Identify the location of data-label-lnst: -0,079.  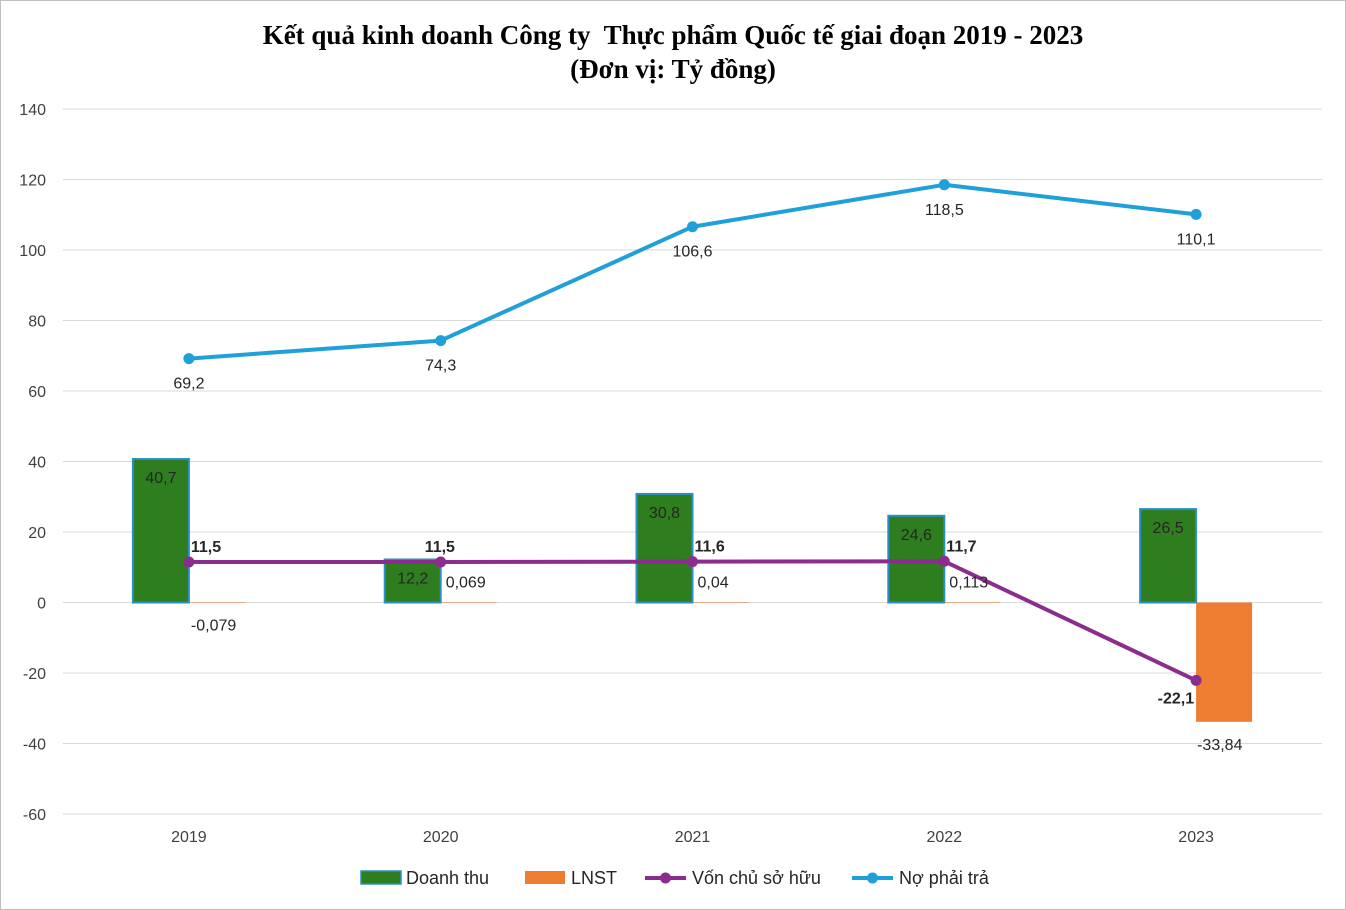
(213, 626).